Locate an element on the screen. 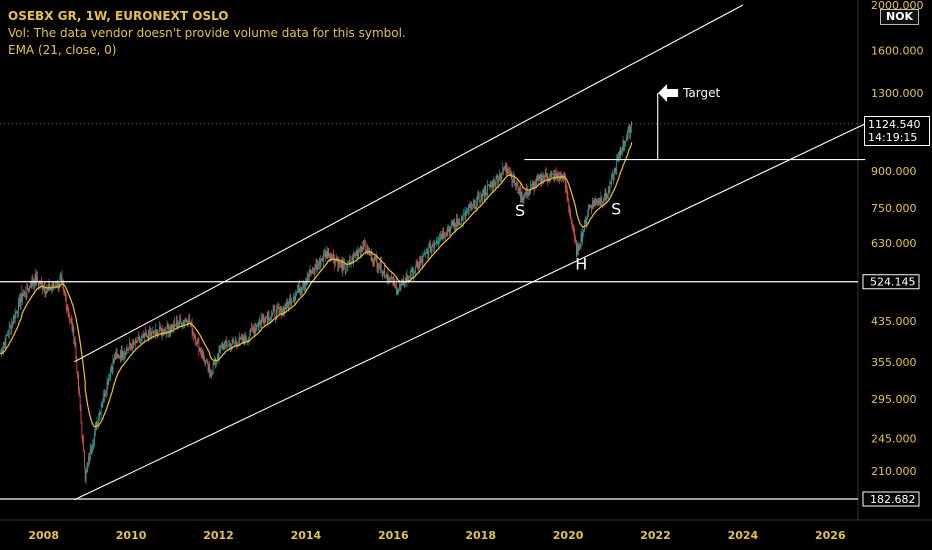  x-tick-label: 2020 is located at coordinates (568, 535).